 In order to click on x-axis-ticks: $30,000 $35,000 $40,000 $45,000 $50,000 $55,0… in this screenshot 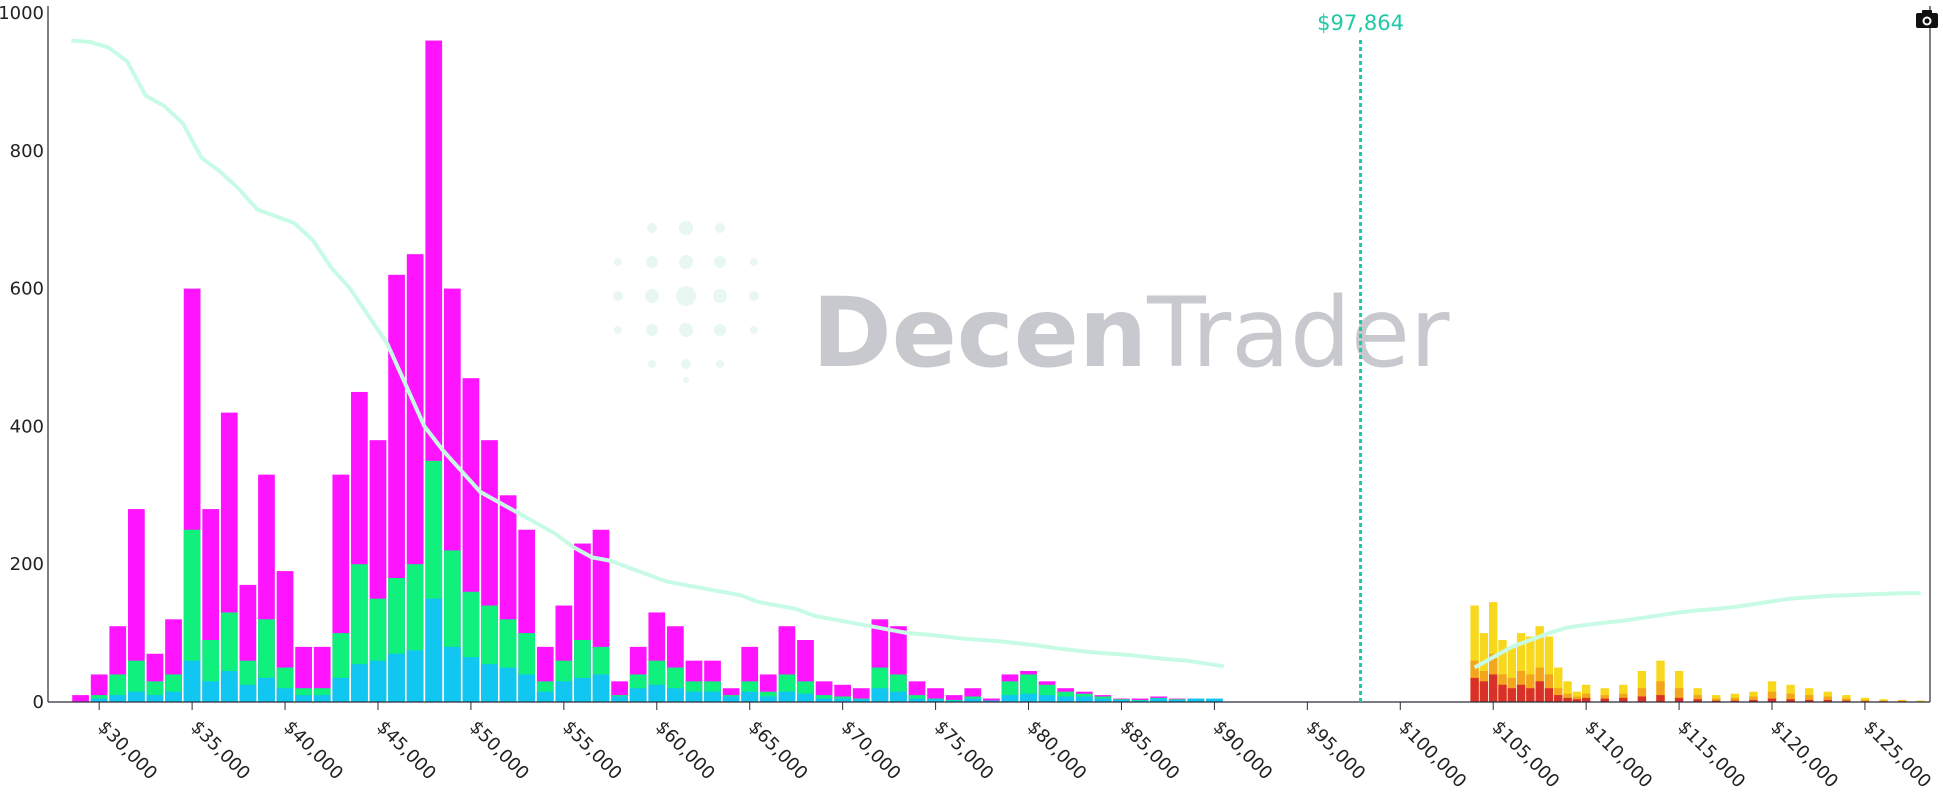, I will do `click(1014, 747)`.